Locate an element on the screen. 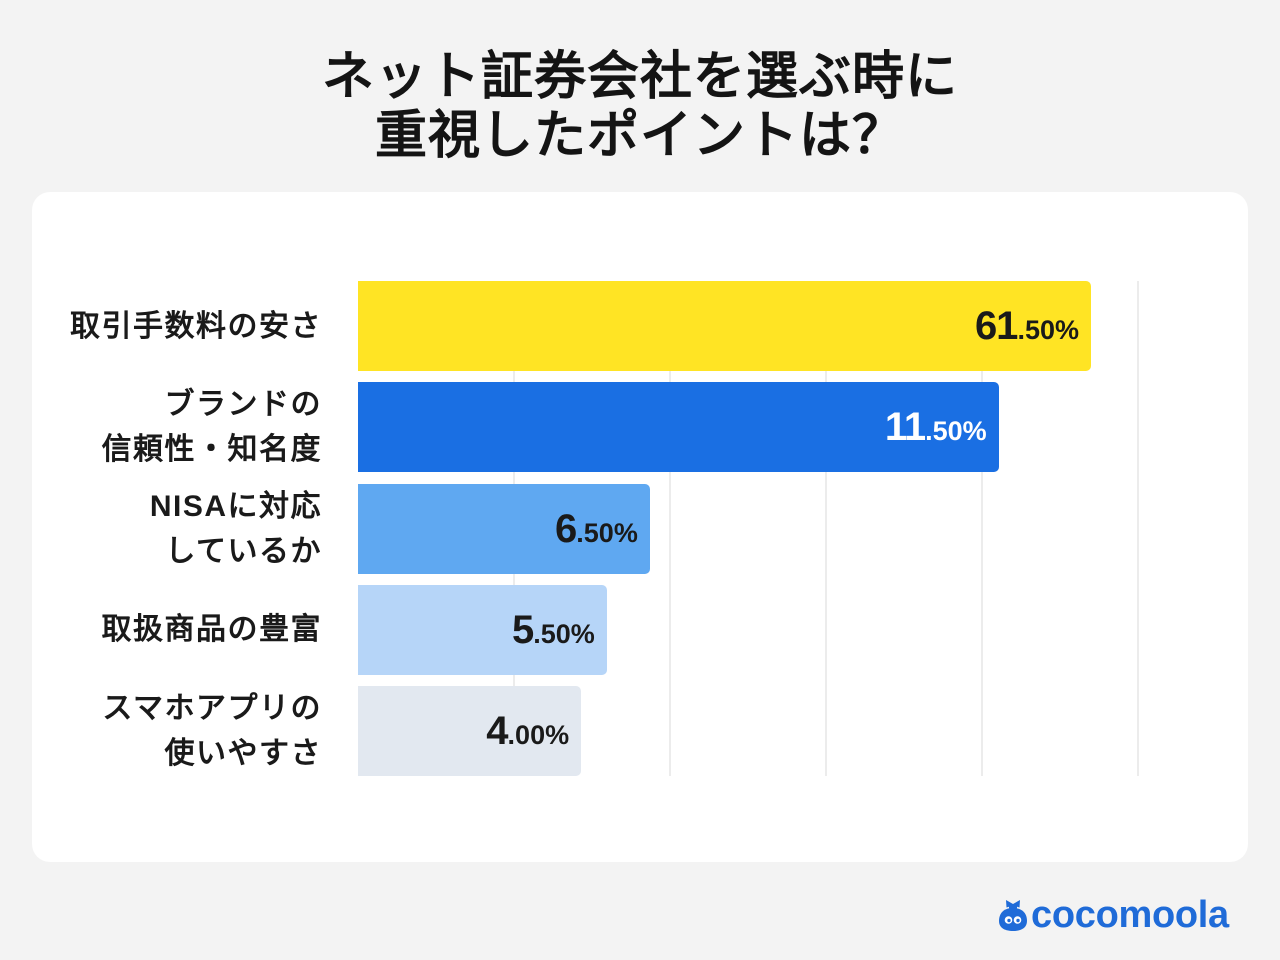 The width and height of the screenshot is (1280, 960). bar-value-label: 5.50% is located at coordinates (553, 630).